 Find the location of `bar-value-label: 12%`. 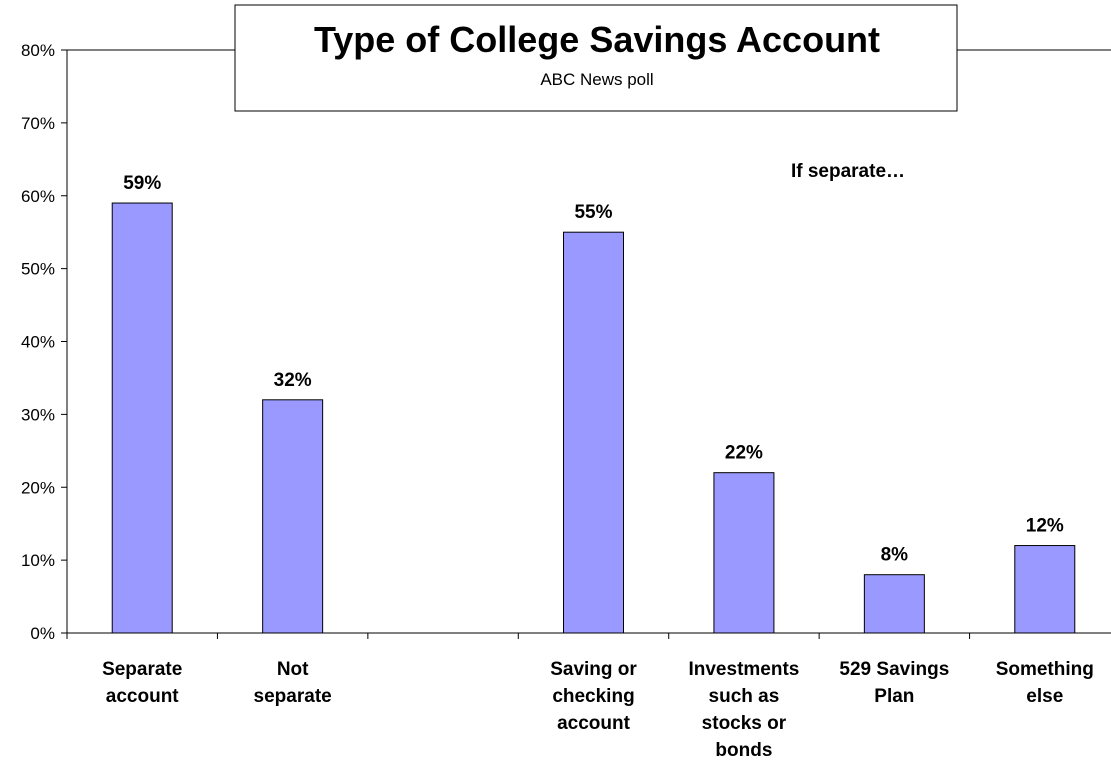

bar-value-label: 12% is located at coordinates (1045, 526).